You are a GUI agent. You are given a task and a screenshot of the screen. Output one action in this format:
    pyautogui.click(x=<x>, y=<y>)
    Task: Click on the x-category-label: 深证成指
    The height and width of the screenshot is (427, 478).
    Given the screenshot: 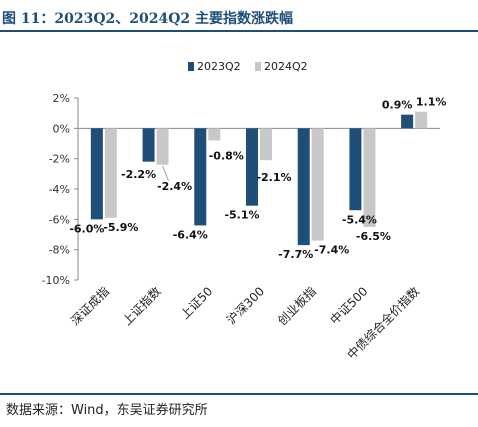 What is the action you would take?
    pyautogui.click(x=89, y=306)
    